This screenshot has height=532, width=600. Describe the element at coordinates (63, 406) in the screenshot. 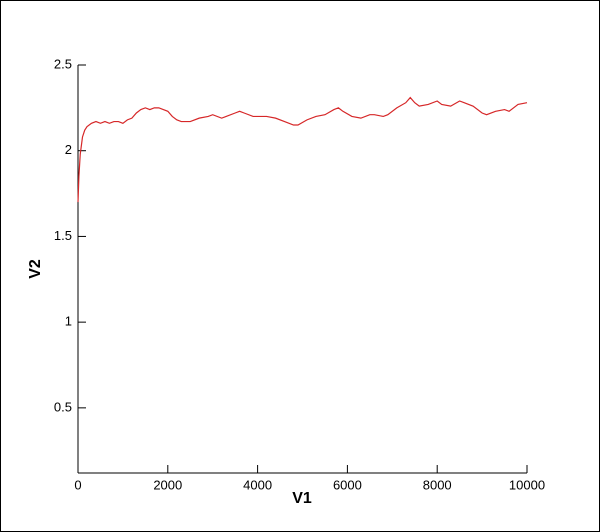

I see `y-tick-label: 0.5` at that location.